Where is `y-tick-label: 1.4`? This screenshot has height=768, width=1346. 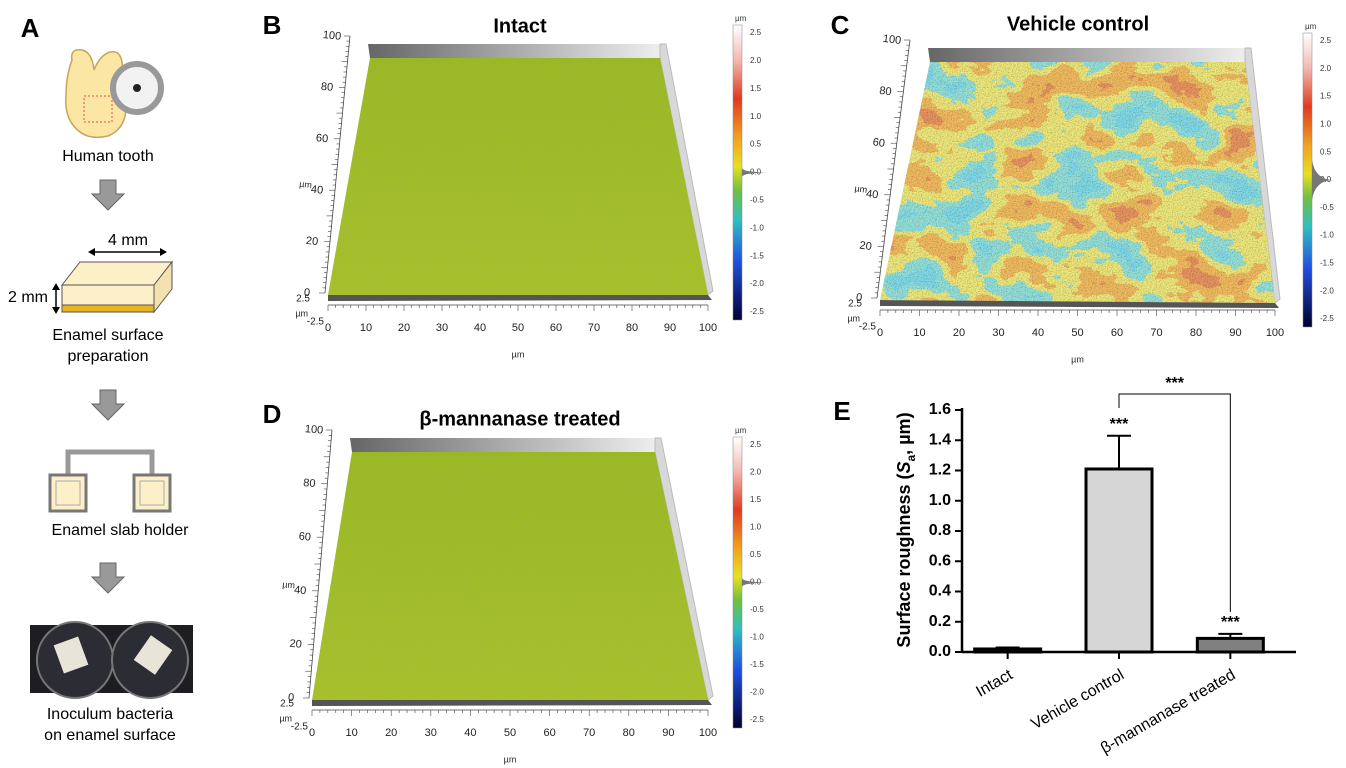
y-tick-label: 1.4 is located at coordinates (940, 439).